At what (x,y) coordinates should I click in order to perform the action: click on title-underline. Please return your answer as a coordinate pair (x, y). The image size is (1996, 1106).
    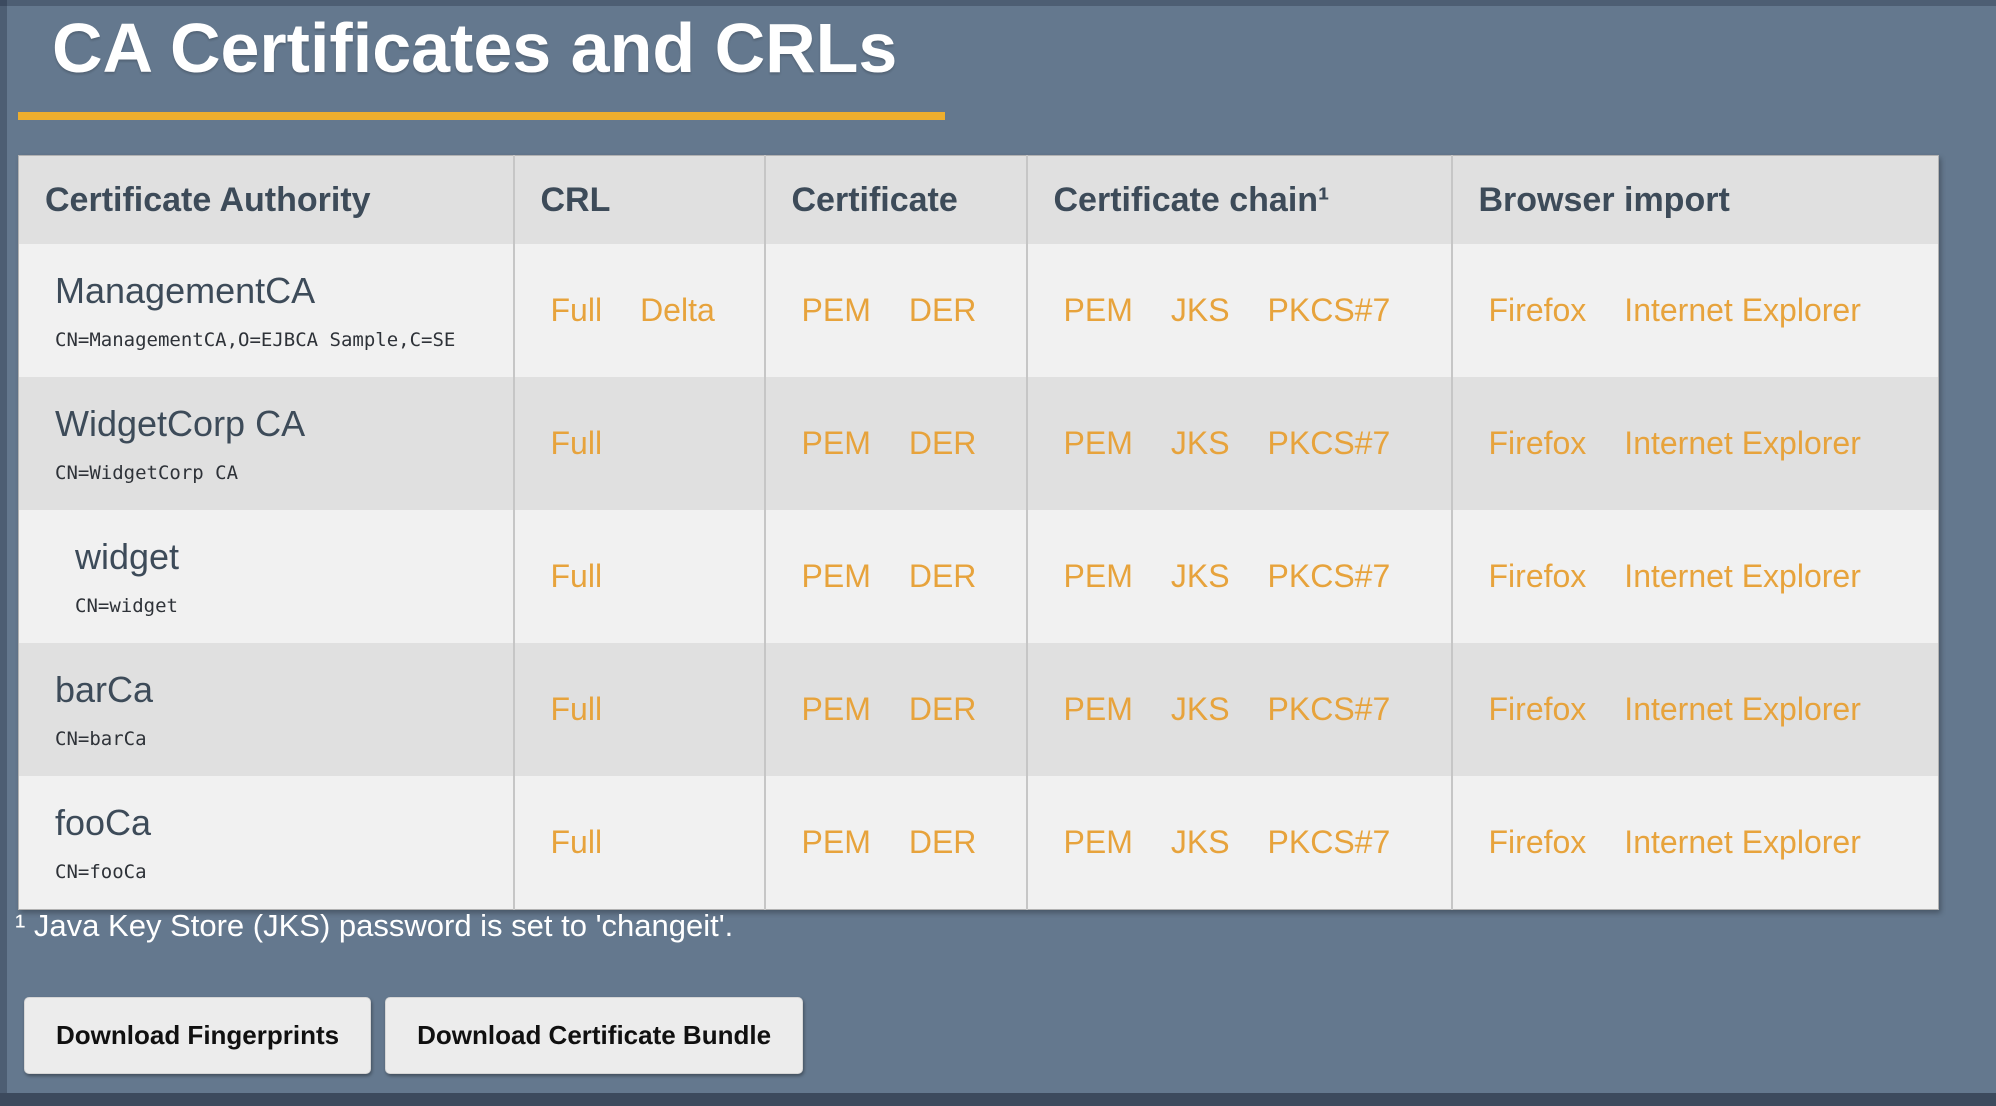
    Looking at the image, I should click on (481, 116).